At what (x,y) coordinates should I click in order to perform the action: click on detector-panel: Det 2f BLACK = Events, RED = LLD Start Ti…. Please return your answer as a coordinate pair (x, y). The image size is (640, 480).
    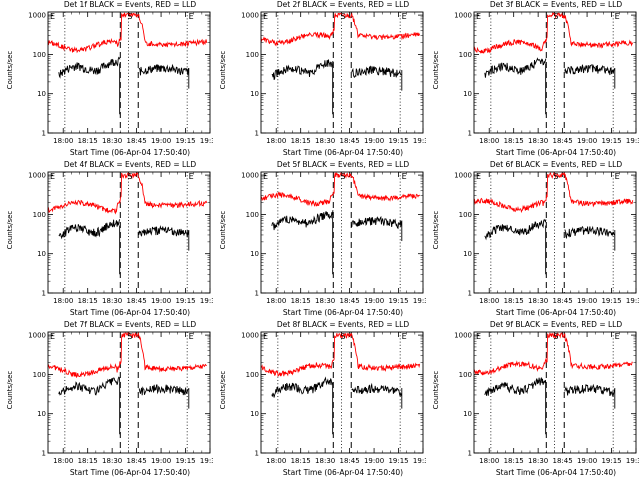
    Looking at the image, I should click on (319, 80).